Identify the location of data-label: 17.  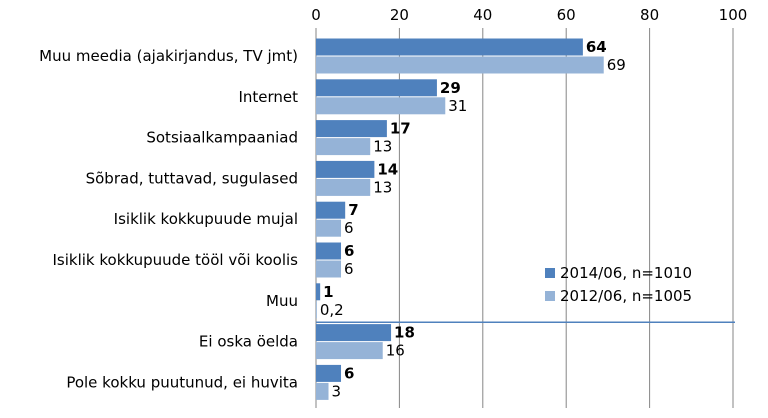
(400, 129).